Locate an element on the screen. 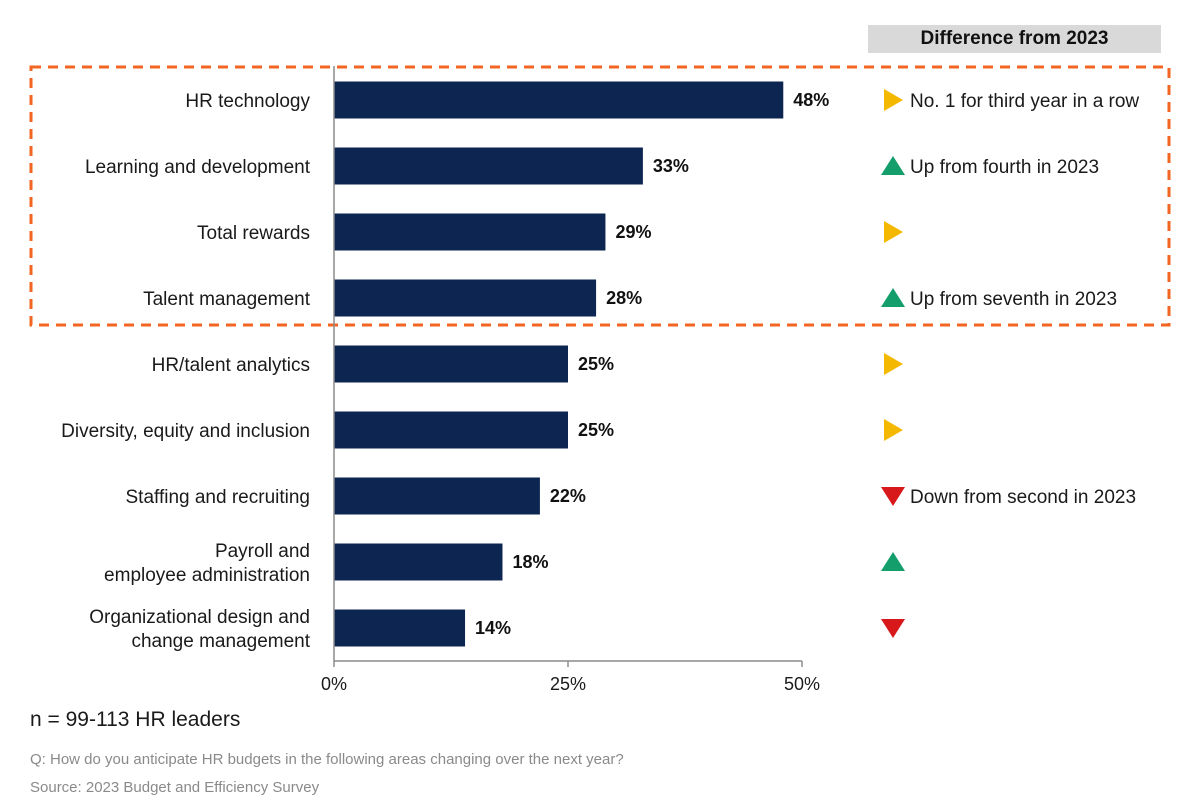 The height and width of the screenshot is (800, 1200). category-label: employee administration is located at coordinates (207, 575).